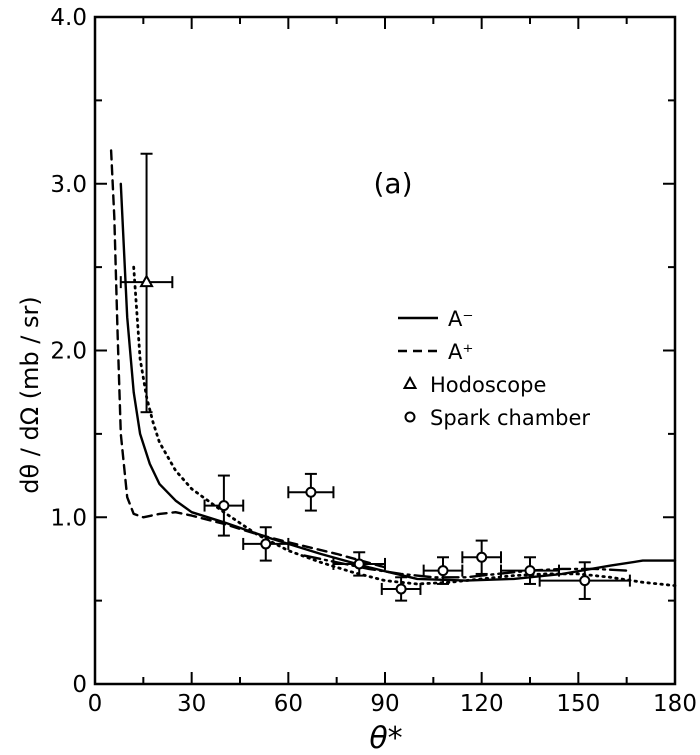  What do you see at coordinates (385, 738) in the screenshot?
I see `x-axis-title: θ*` at bounding box center [385, 738].